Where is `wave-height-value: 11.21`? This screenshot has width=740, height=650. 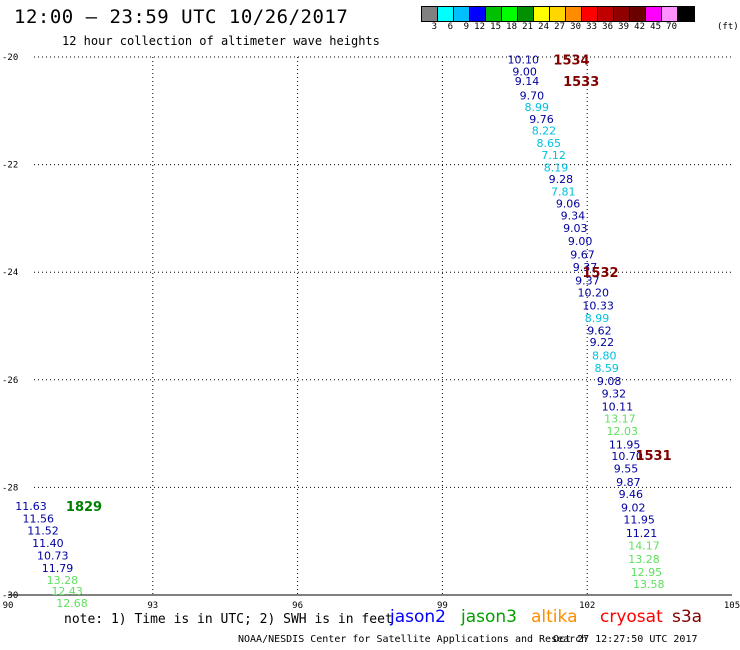
wave-height-value: 11.21 is located at coordinates (642, 533).